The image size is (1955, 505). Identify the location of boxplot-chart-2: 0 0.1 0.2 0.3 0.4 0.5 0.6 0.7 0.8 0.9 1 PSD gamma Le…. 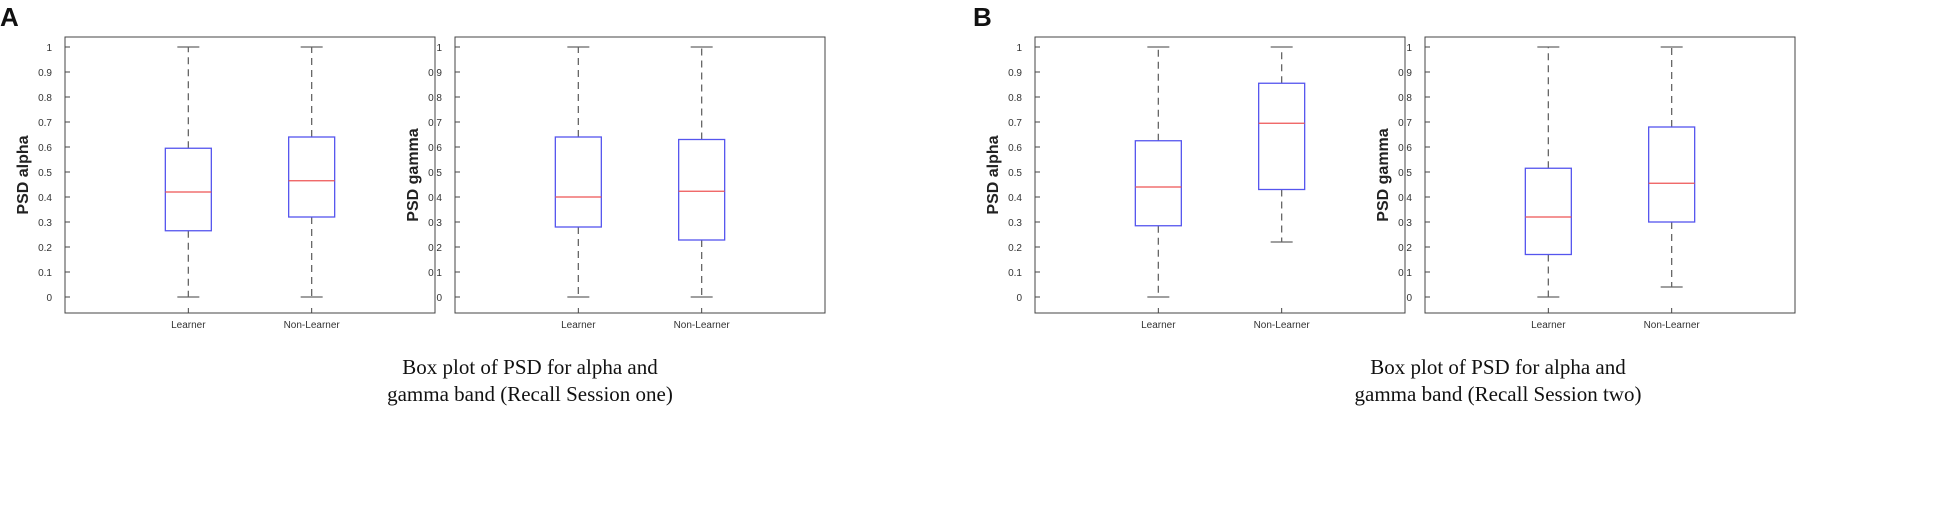
(615, 183).